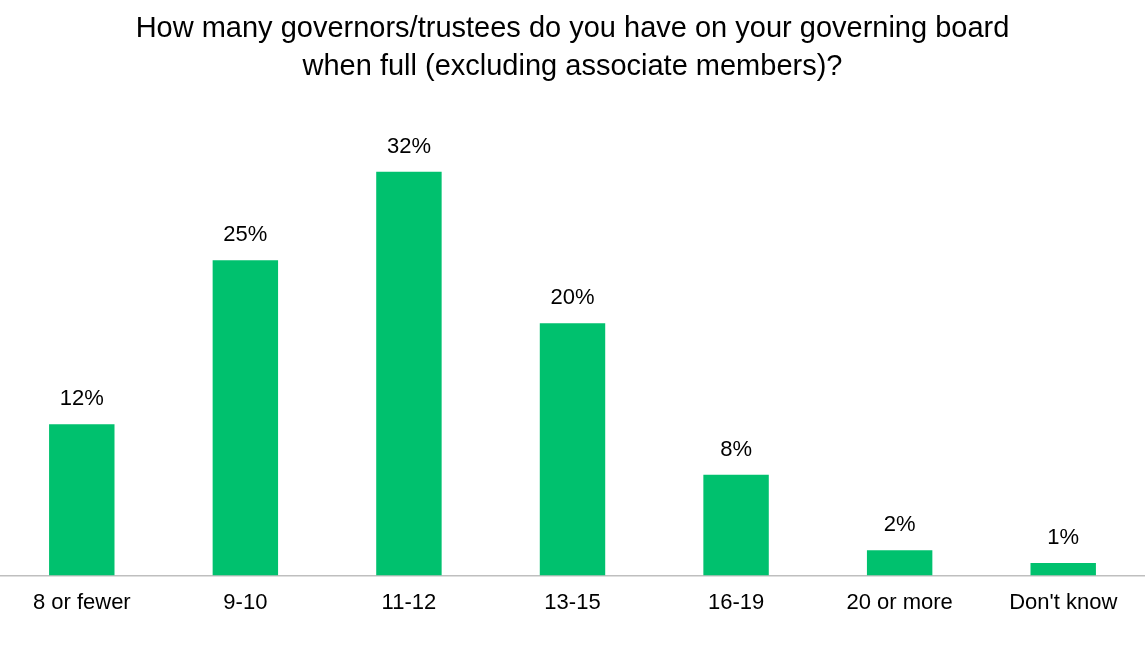 Image resolution: width=1145 pixels, height=646 pixels. What do you see at coordinates (899, 524) in the screenshot?
I see `data-label: 2%` at bounding box center [899, 524].